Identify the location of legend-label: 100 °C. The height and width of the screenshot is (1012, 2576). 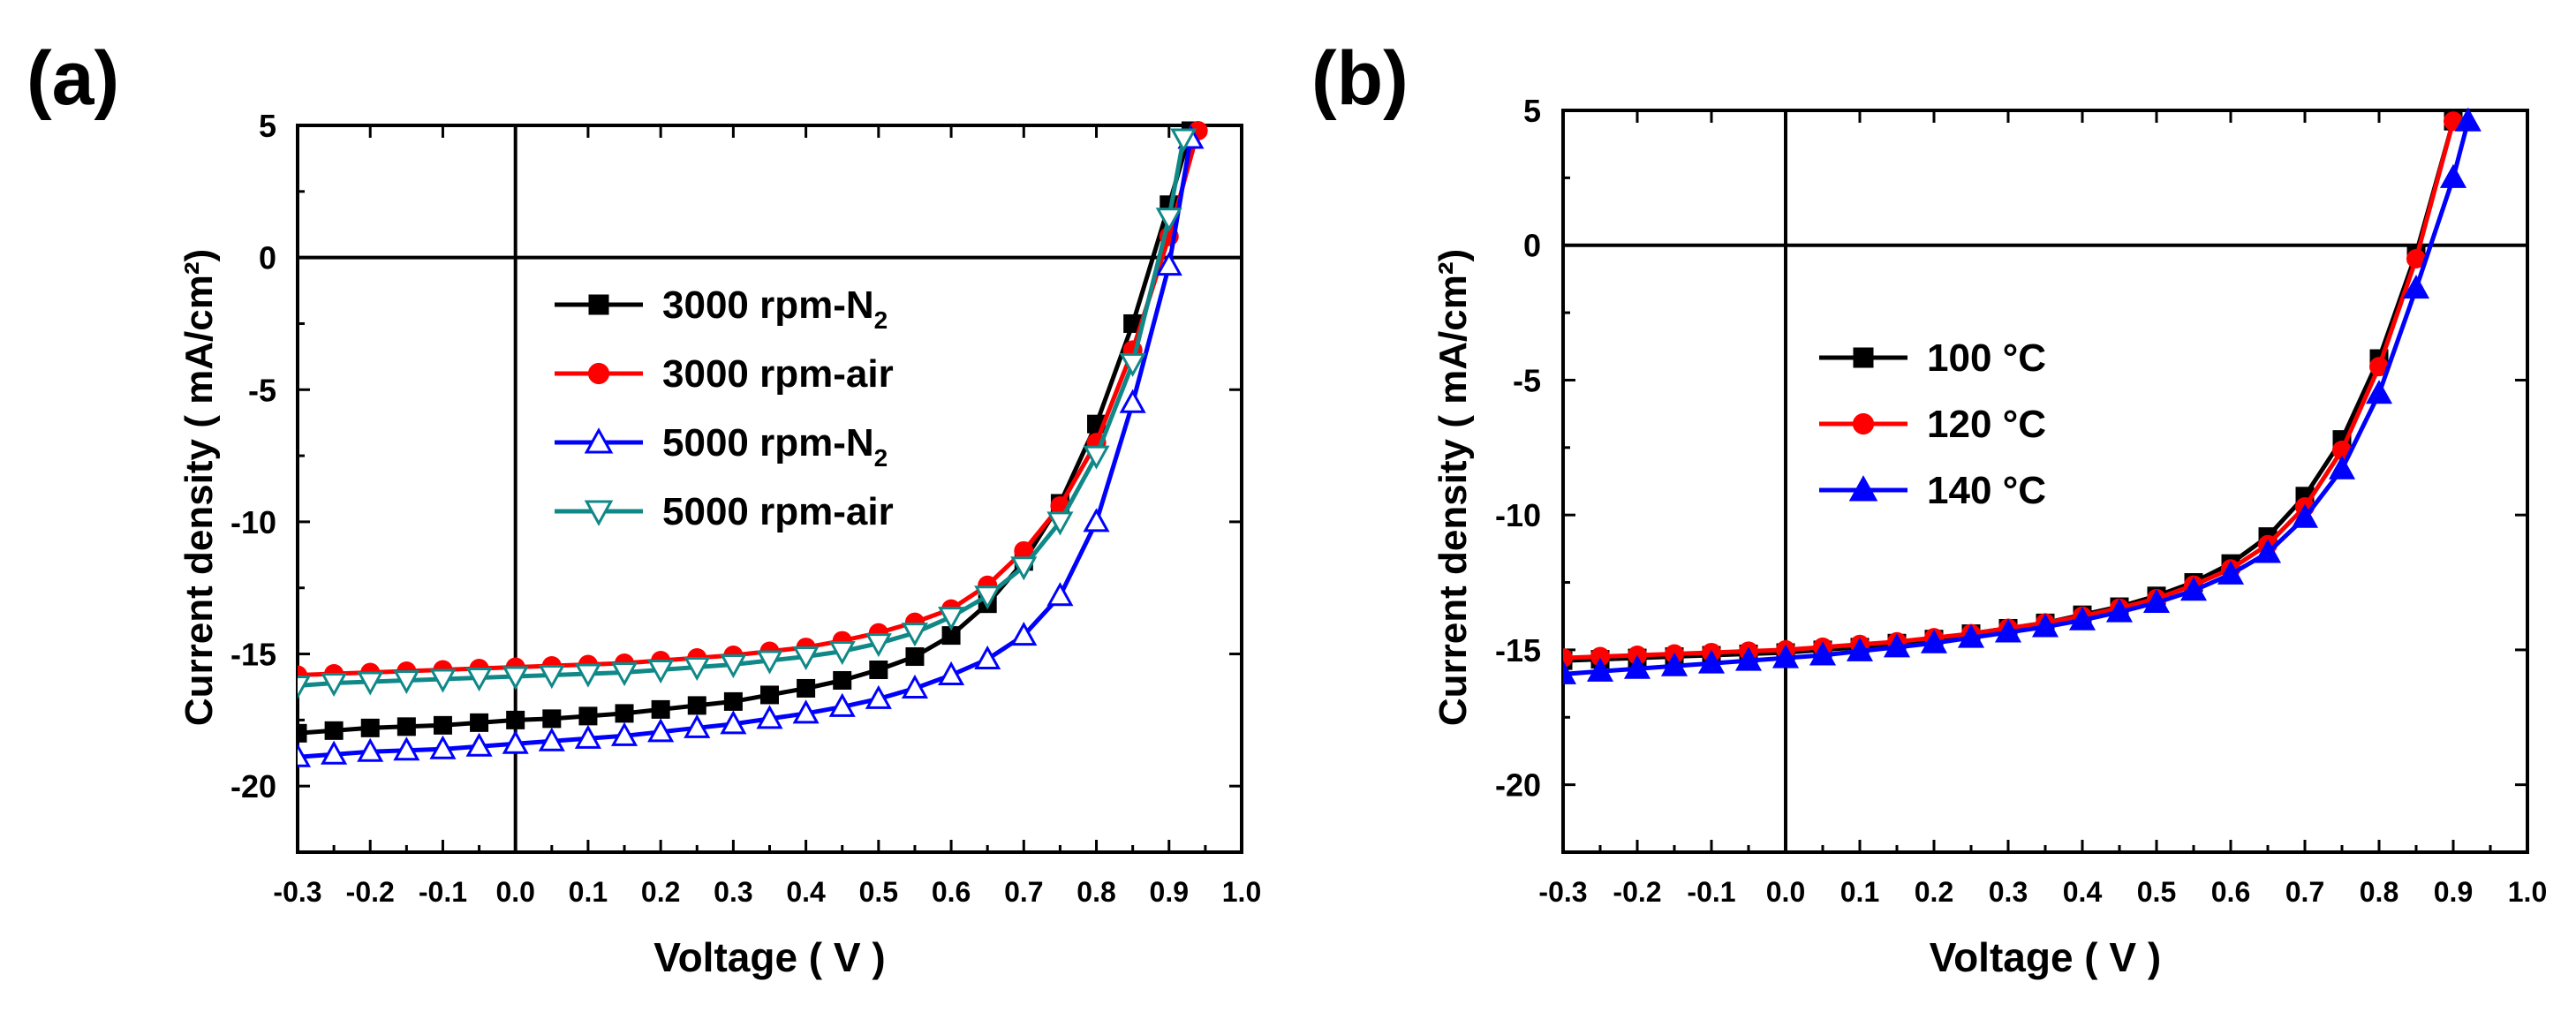
(1987, 358).